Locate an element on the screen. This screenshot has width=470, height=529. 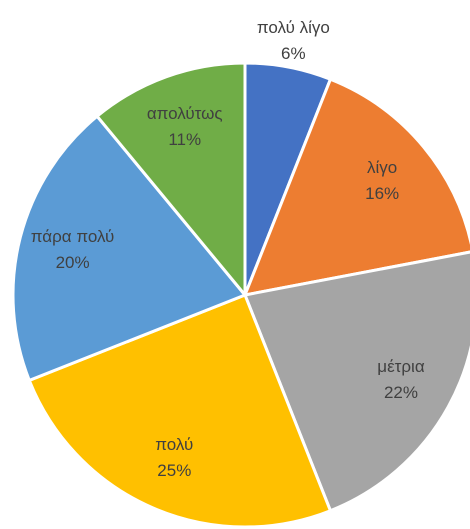
slice-value-label: 22% is located at coordinates (401, 392).